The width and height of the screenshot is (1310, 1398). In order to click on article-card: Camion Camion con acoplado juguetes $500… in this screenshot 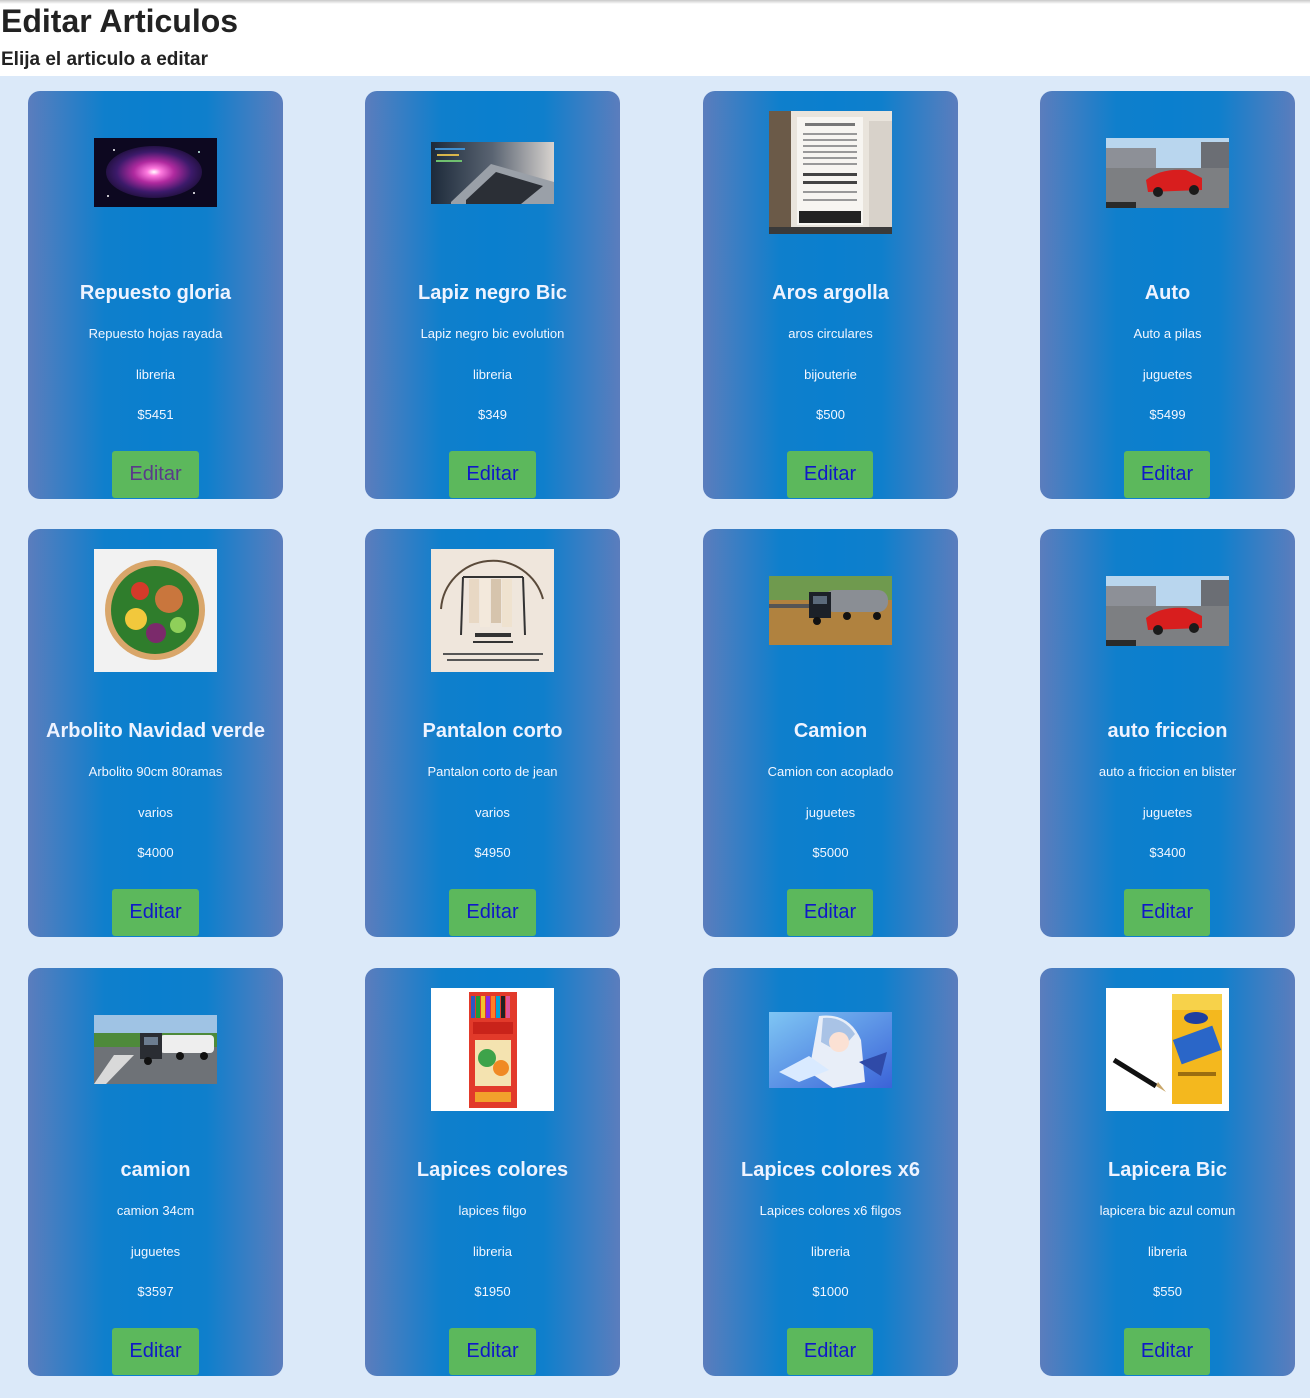, I will do `click(830, 733)`.